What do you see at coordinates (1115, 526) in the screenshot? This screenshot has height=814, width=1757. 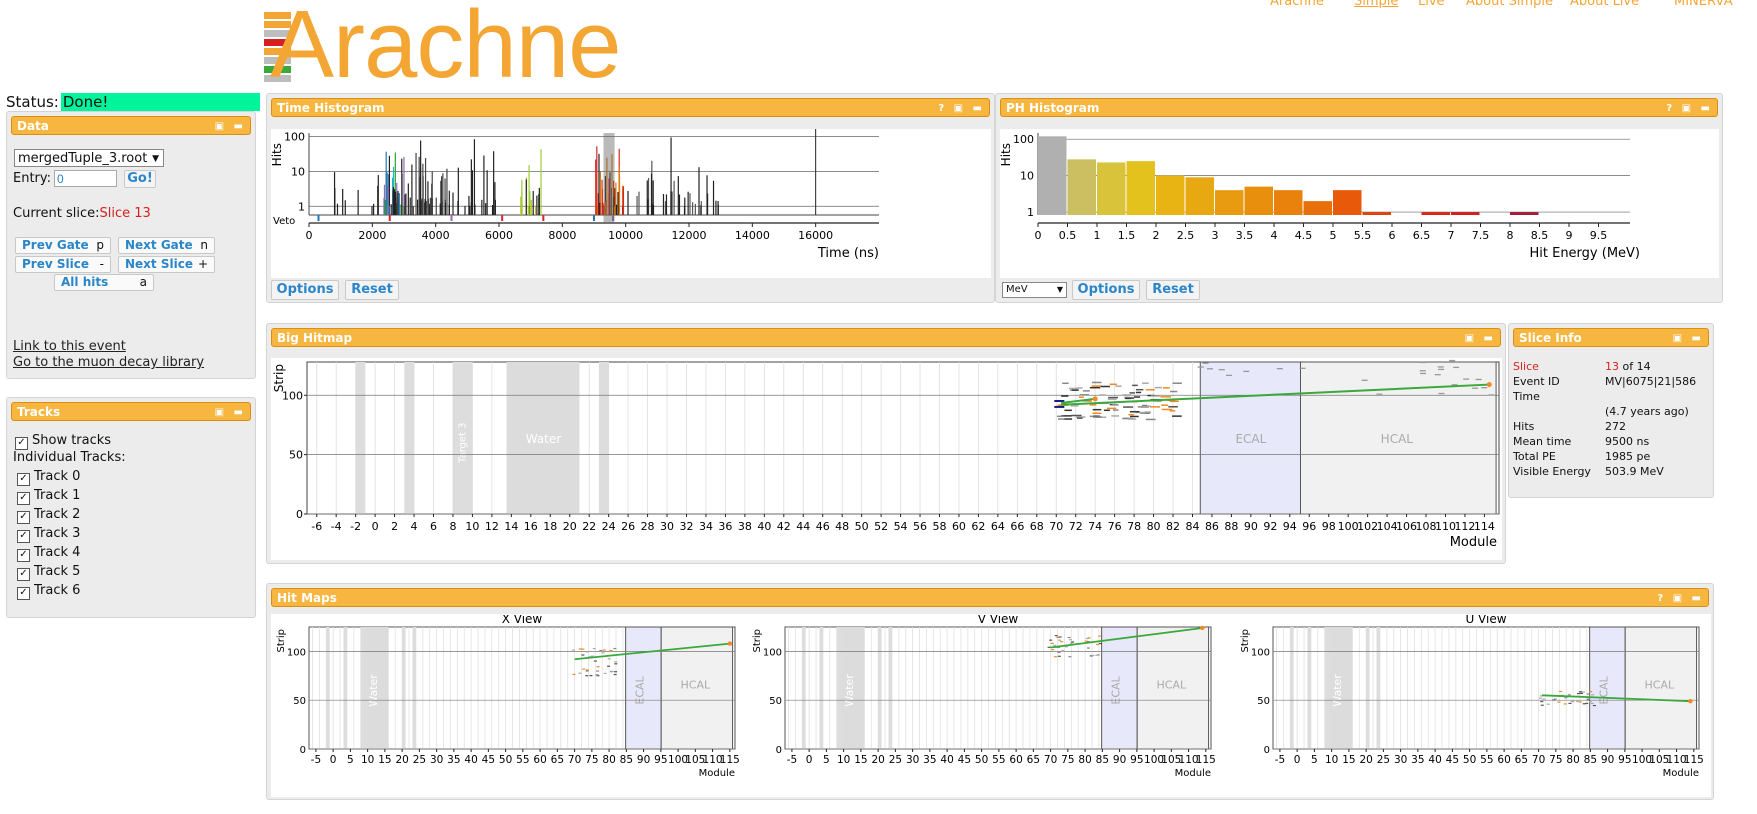 I see `x-tick-label: 76` at bounding box center [1115, 526].